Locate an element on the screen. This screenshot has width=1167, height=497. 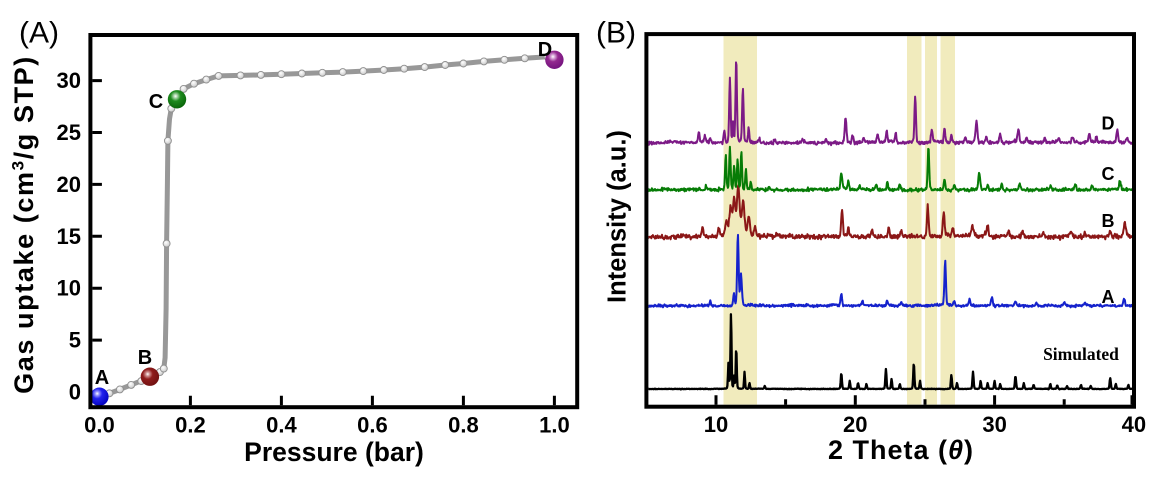
svg-text: 0.2 is located at coordinates (190, 425).